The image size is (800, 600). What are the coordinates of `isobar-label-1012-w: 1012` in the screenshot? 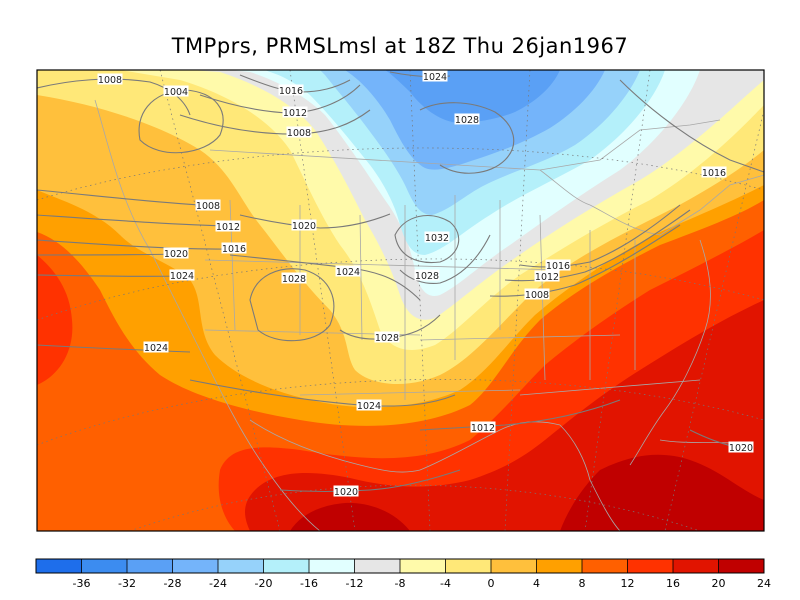 It's located at (228, 226).